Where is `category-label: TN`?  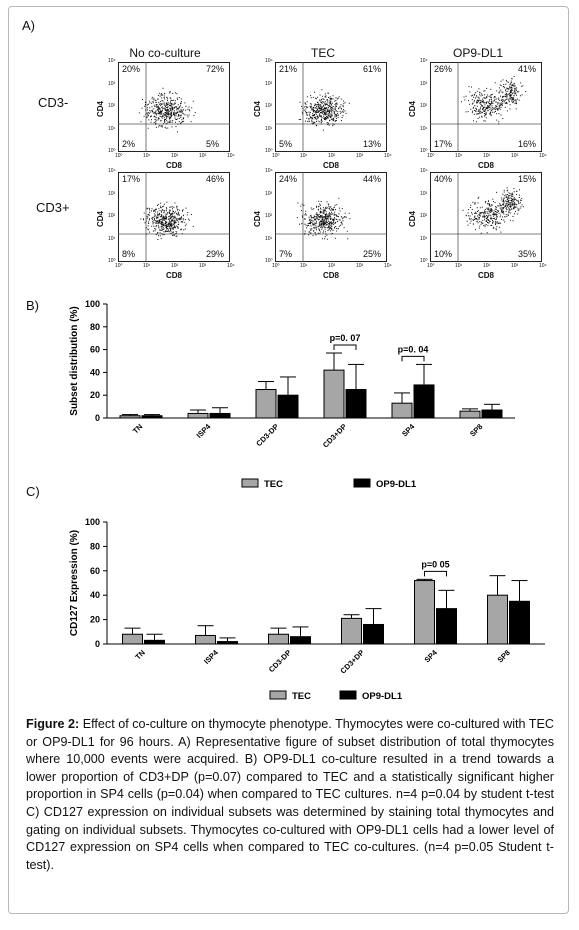
category-label: TN is located at coordinates (139, 654).